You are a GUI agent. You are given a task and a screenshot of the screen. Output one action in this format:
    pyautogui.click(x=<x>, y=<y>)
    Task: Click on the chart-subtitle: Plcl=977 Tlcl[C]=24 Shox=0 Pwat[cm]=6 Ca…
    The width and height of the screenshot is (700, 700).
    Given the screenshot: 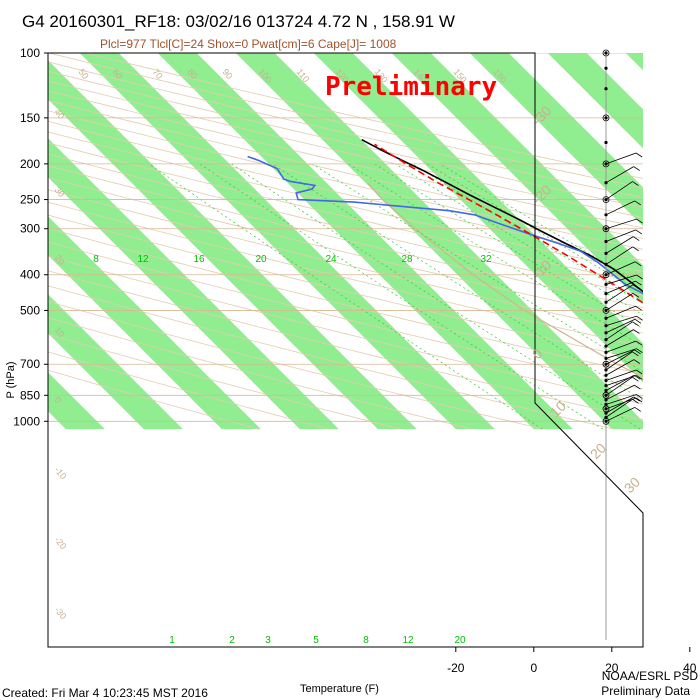 What is the action you would take?
    pyautogui.click(x=248, y=44)
    